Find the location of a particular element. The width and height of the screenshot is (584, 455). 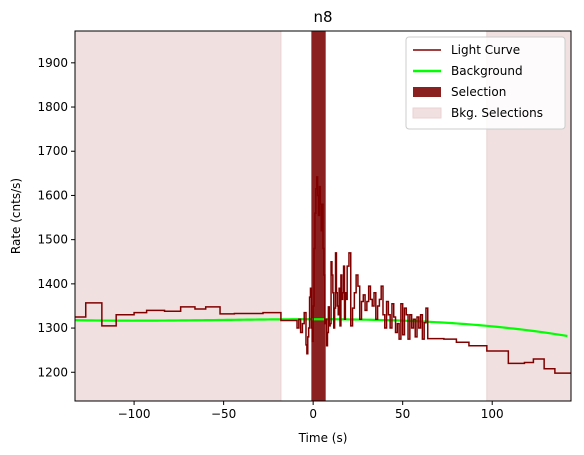

x-axis: −100 −50 0 50 100 is located at coordinates (311, 411).